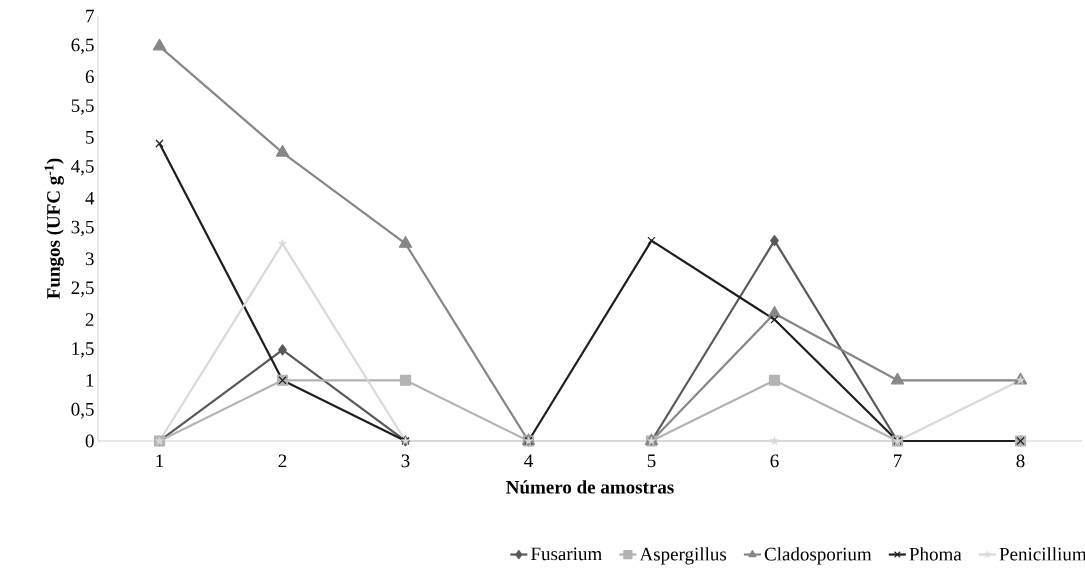 This screenshot has height=580, width=1085. Describe the element at coordinates (683, 556) in the screenshot. I see `legend-label: Aspergillus` at that location.